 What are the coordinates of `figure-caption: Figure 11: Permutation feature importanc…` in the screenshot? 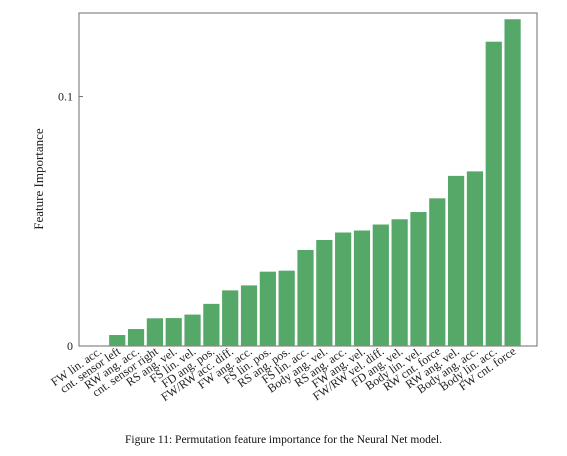 It's located at (283, 440).